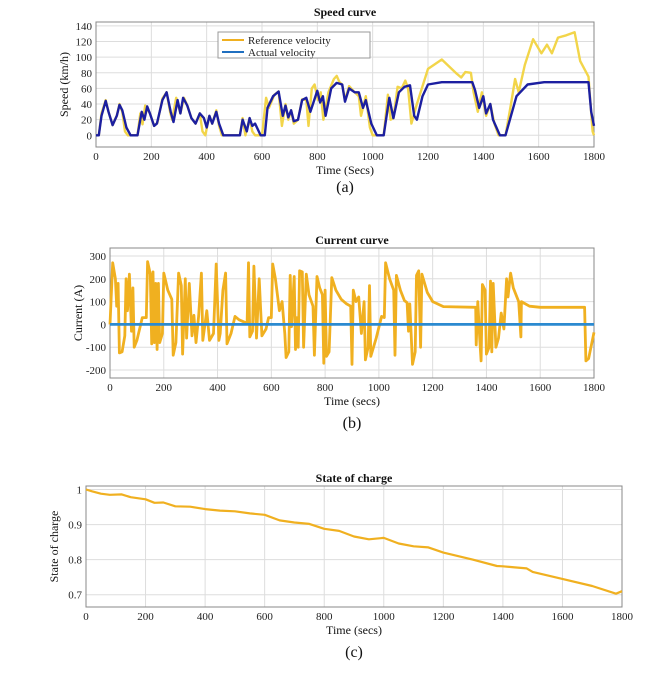 The image size is (668, 673). Describe the element at coordinates (54, 547) in the screenshot. I see `y-axis-label: State of charge` at that location.